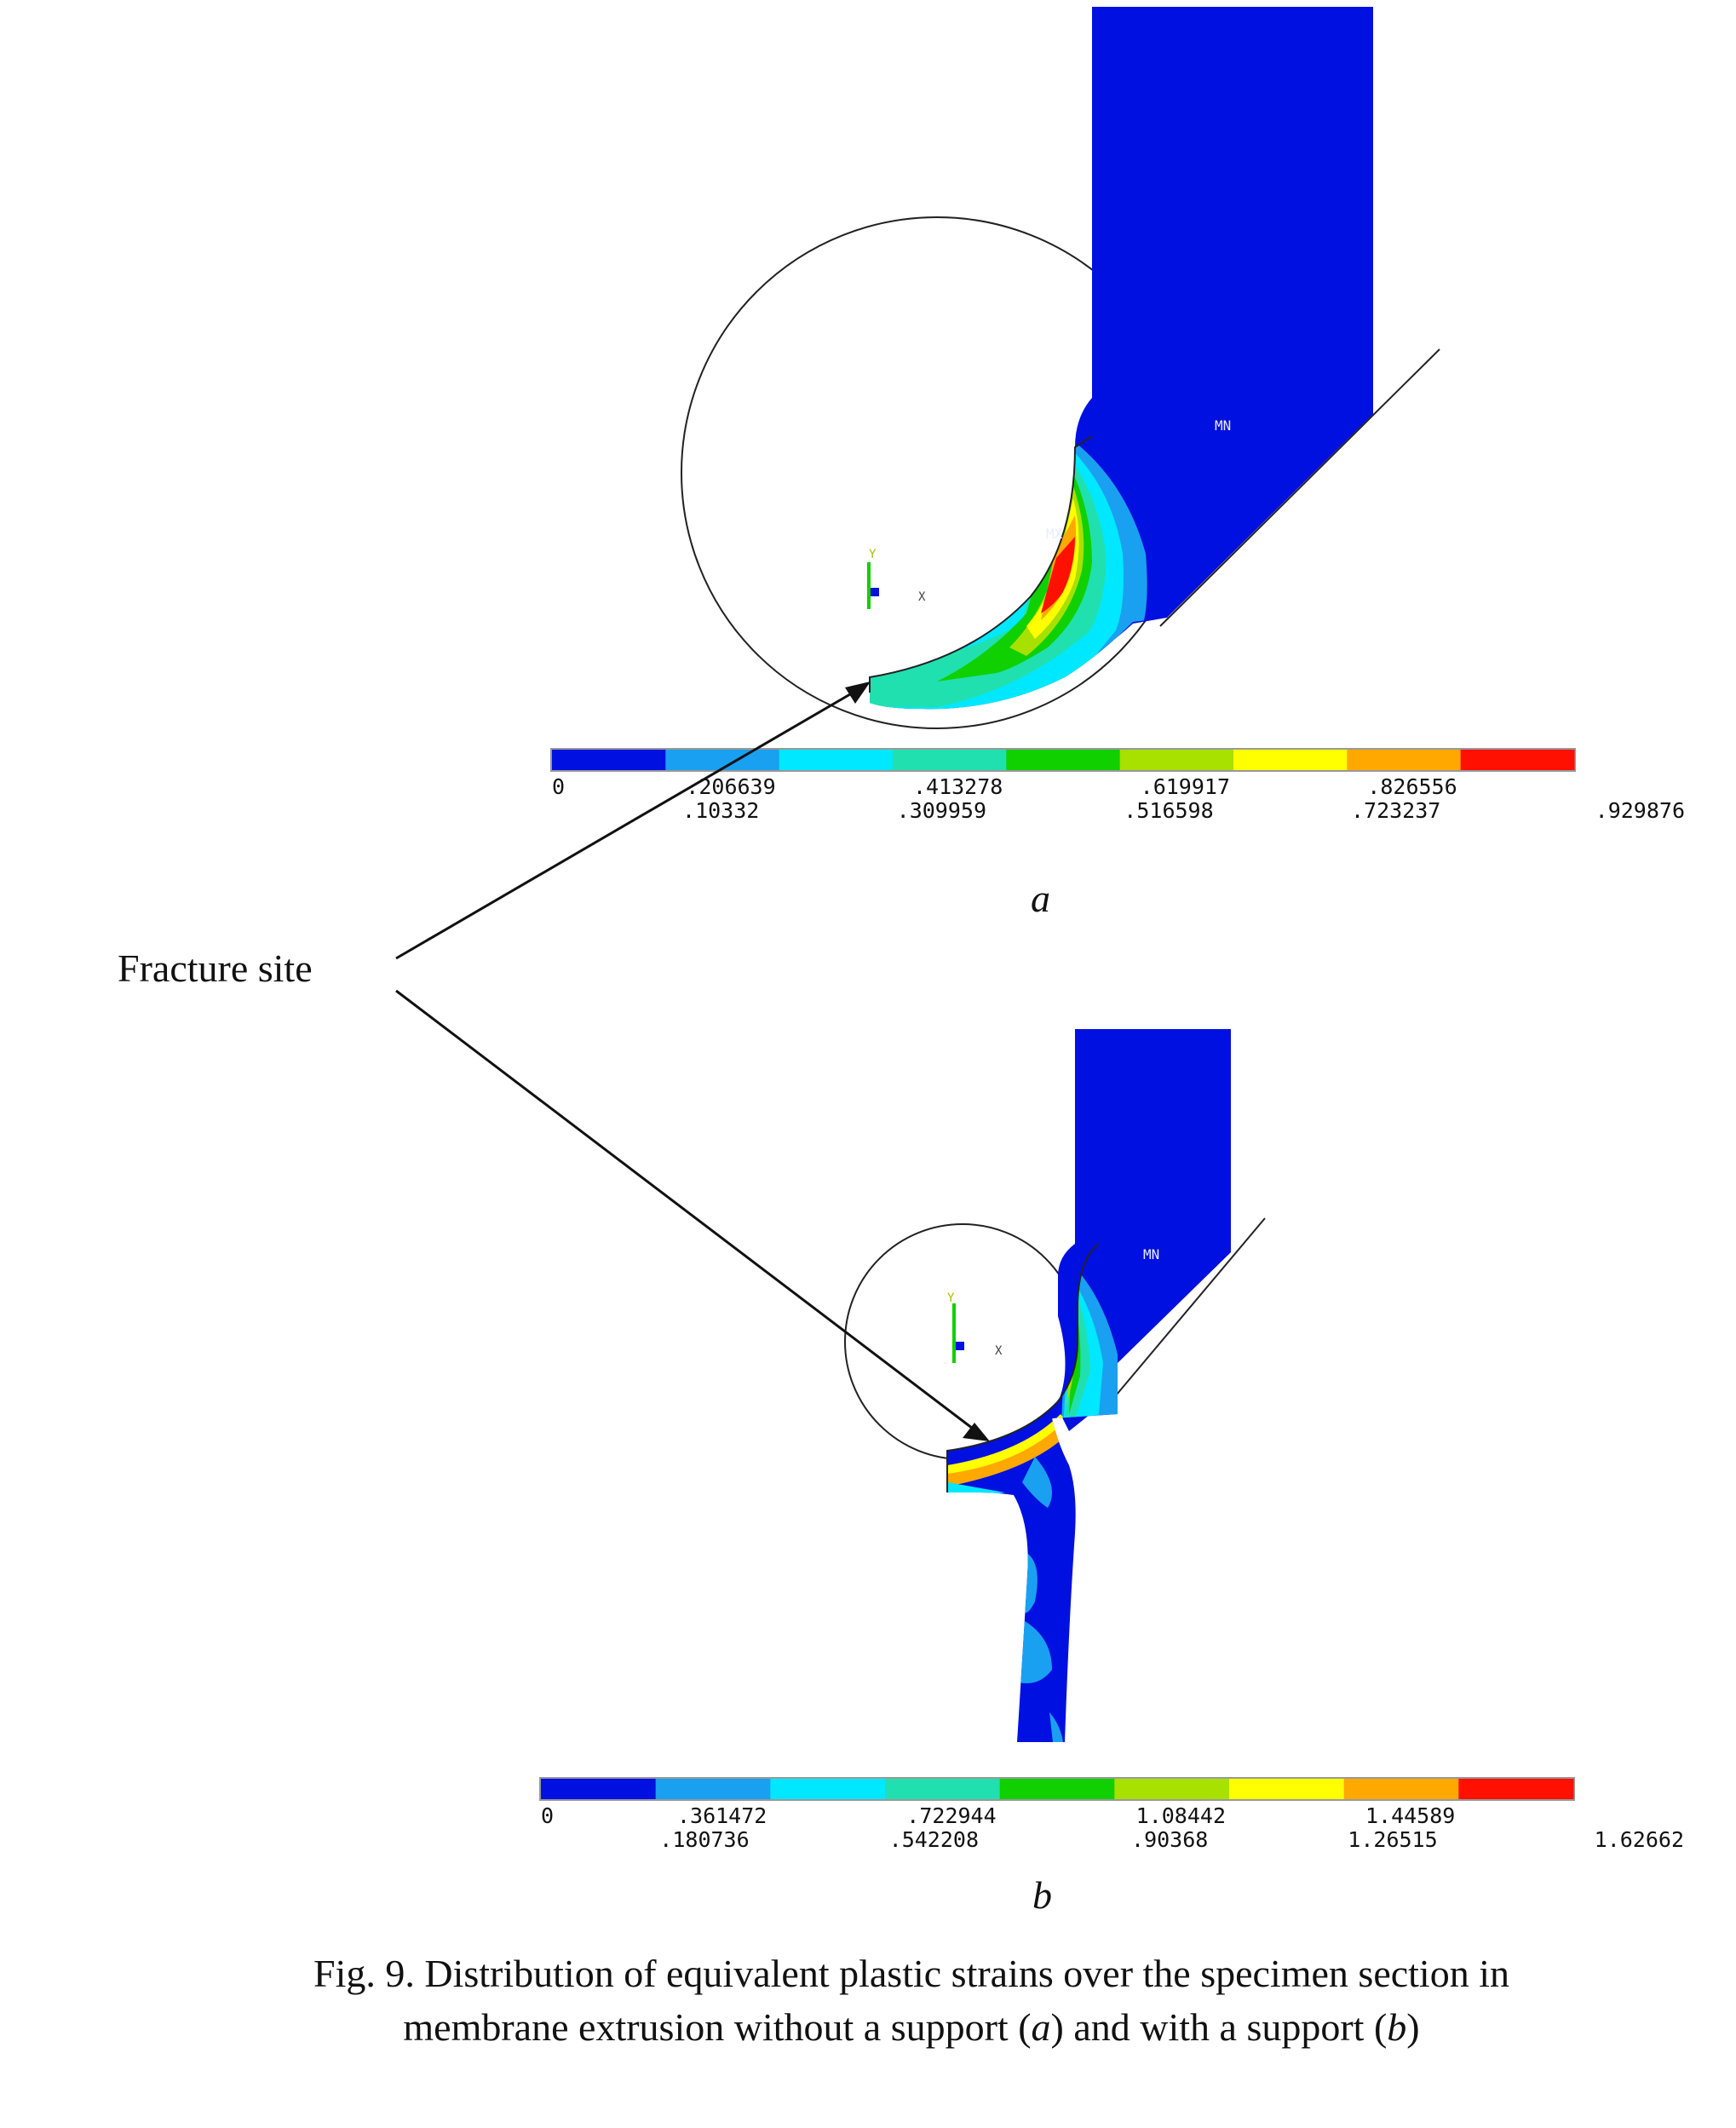  What do you see at coordinates (730, 786) in the screenshot?
I see `legend-tick-label: .206639` at bounding box center [730, 786].